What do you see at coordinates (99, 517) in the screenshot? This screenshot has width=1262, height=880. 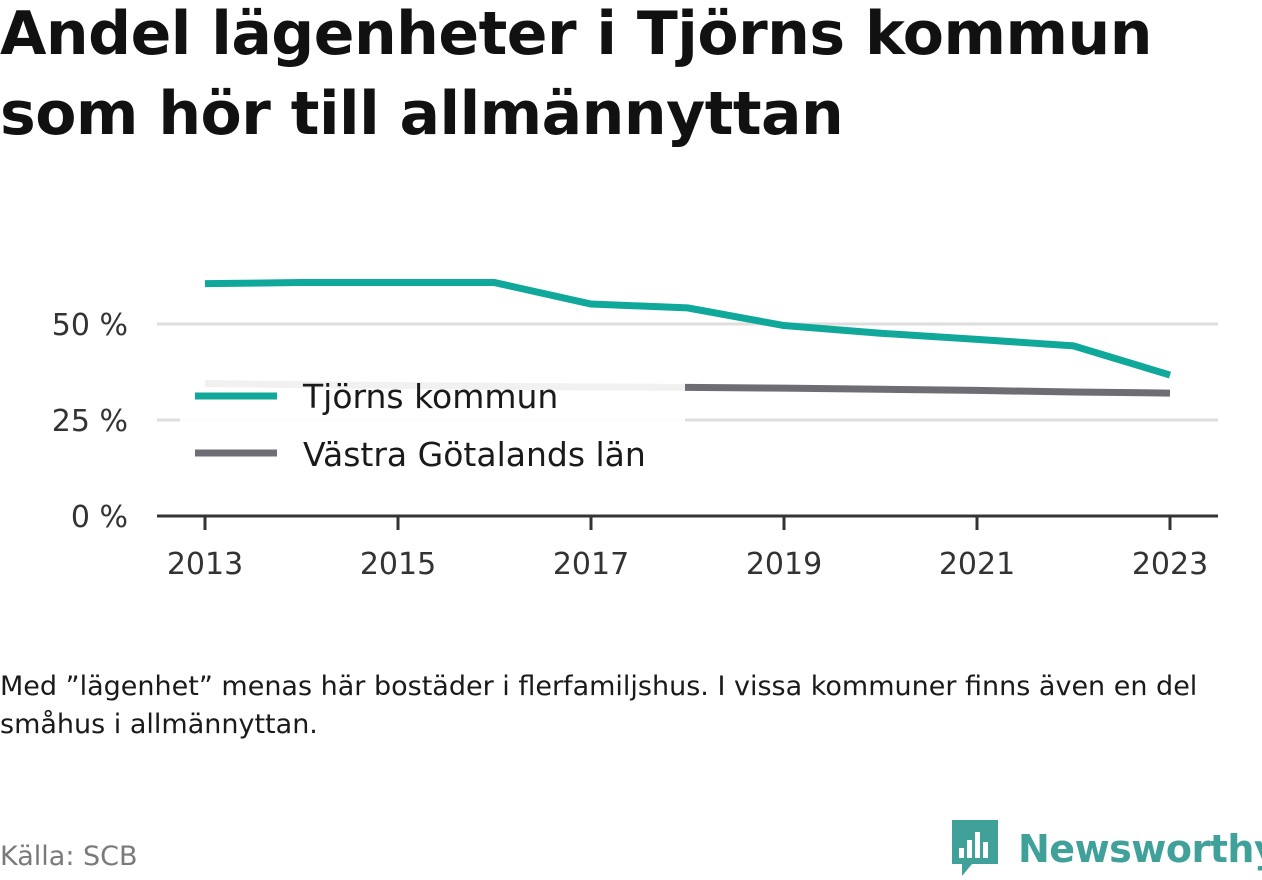 I see `y-tick-label-0: 0 %` at bounding box center [99, 517].